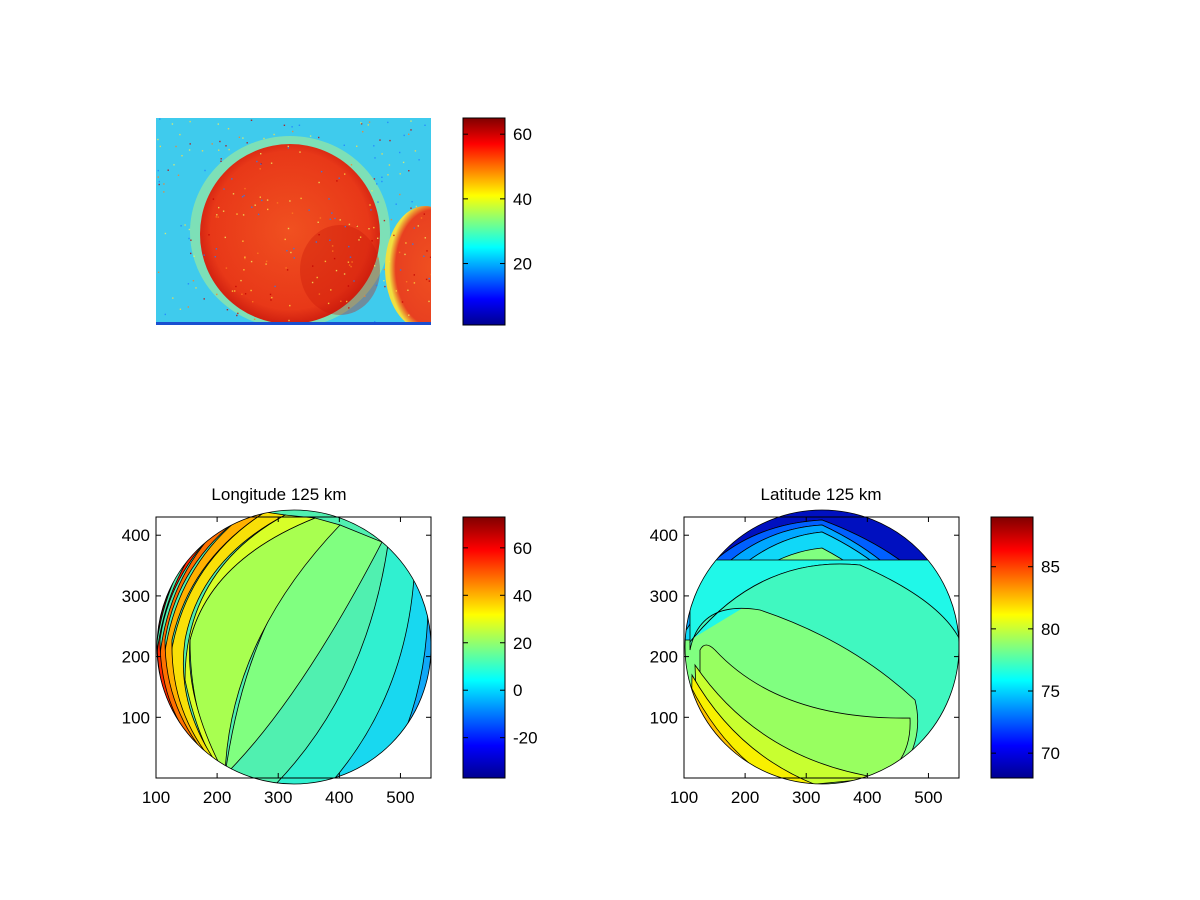 This screenshot has width=1200, height=900. Describe the element at coordinates (278, 797) in the screenshot. I see `longitude-xtick-label: 300` at that location.